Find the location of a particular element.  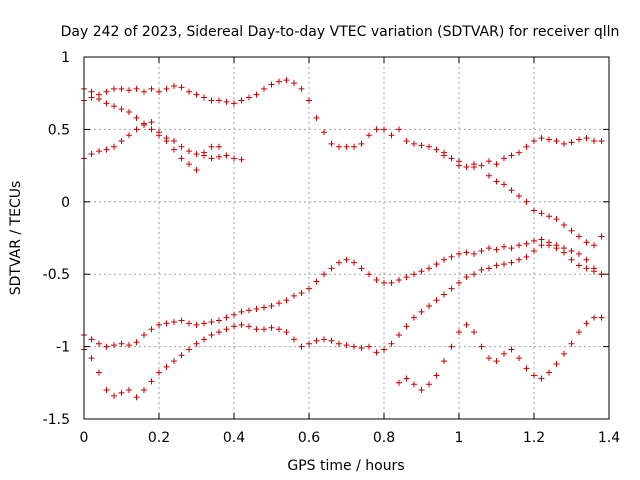

x-tick-label: 0.6 is located at coordinates (309, 438).